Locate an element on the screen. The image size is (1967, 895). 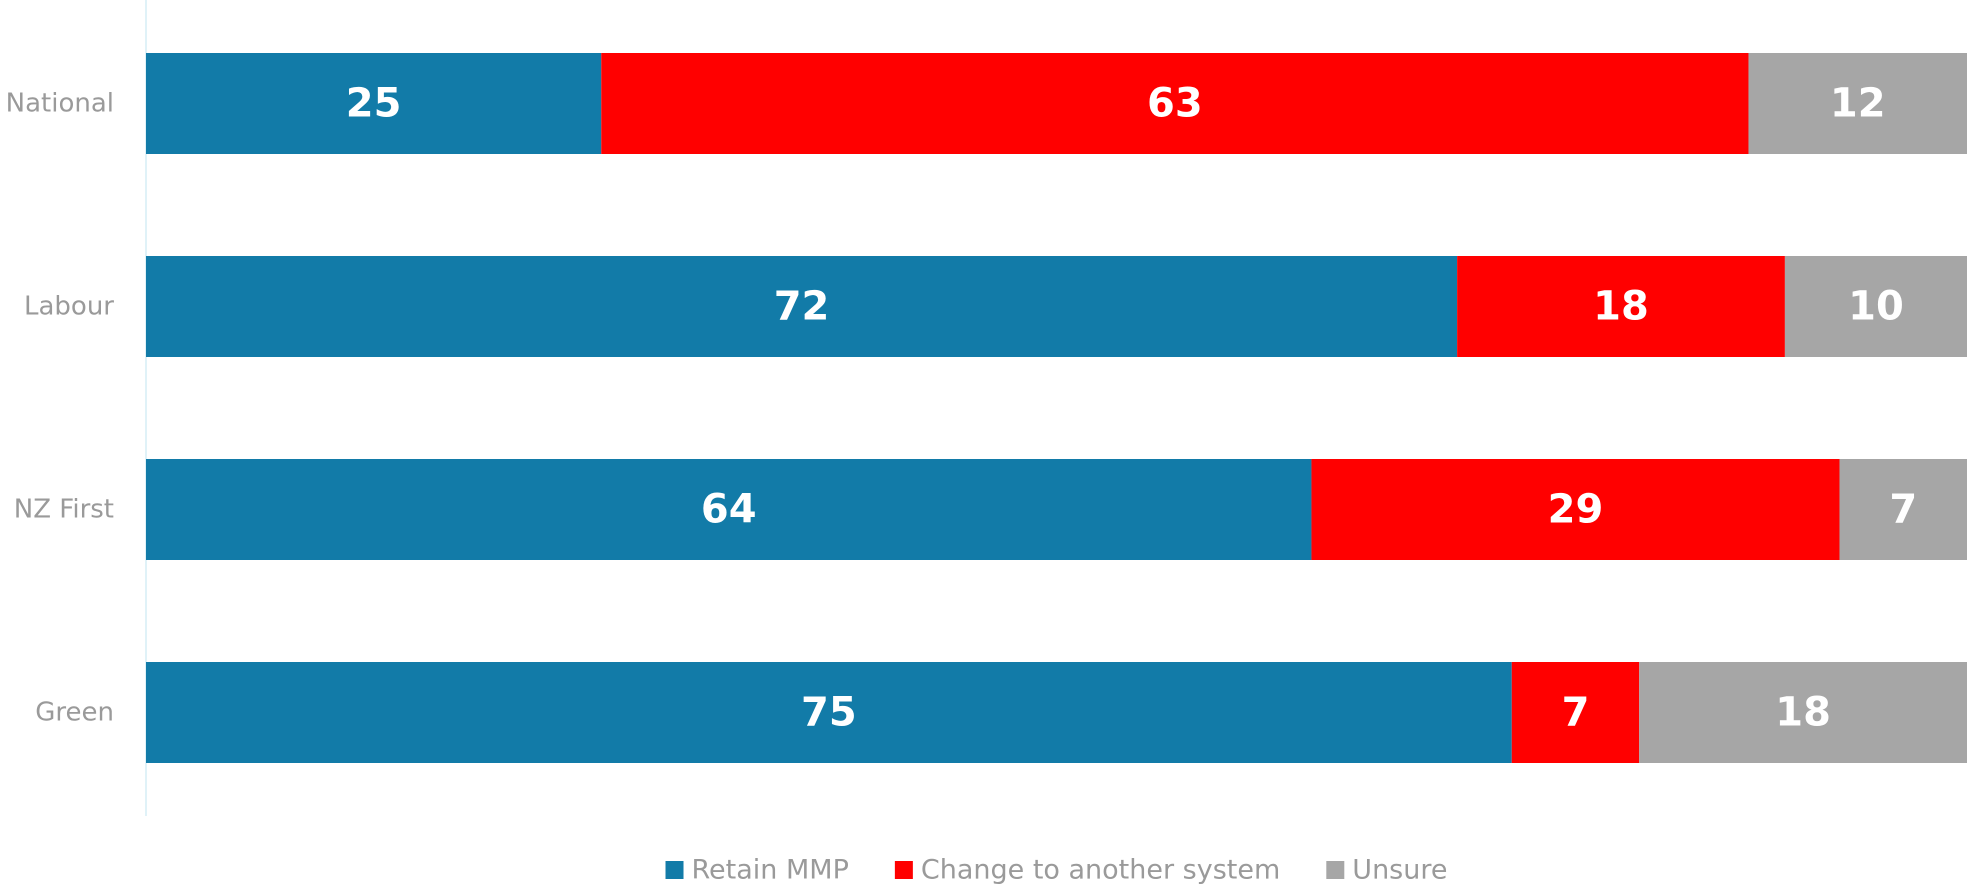
bar-nz-first-unsure is located at coordinates (1903, 509).